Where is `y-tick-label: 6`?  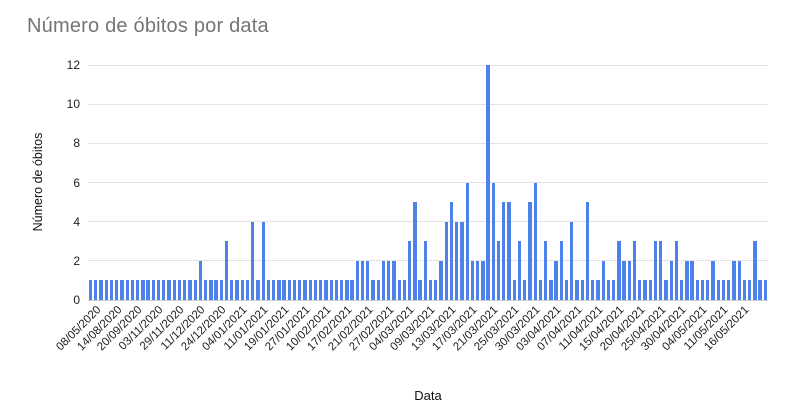
y-tick-label: 6 is located at coordinates (76, 182).